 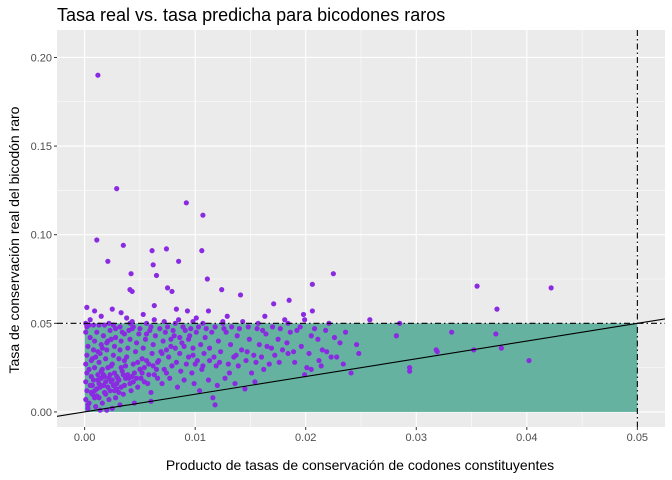 I want to click on y-tick-label: 0.20, so click(x=41, y=58).